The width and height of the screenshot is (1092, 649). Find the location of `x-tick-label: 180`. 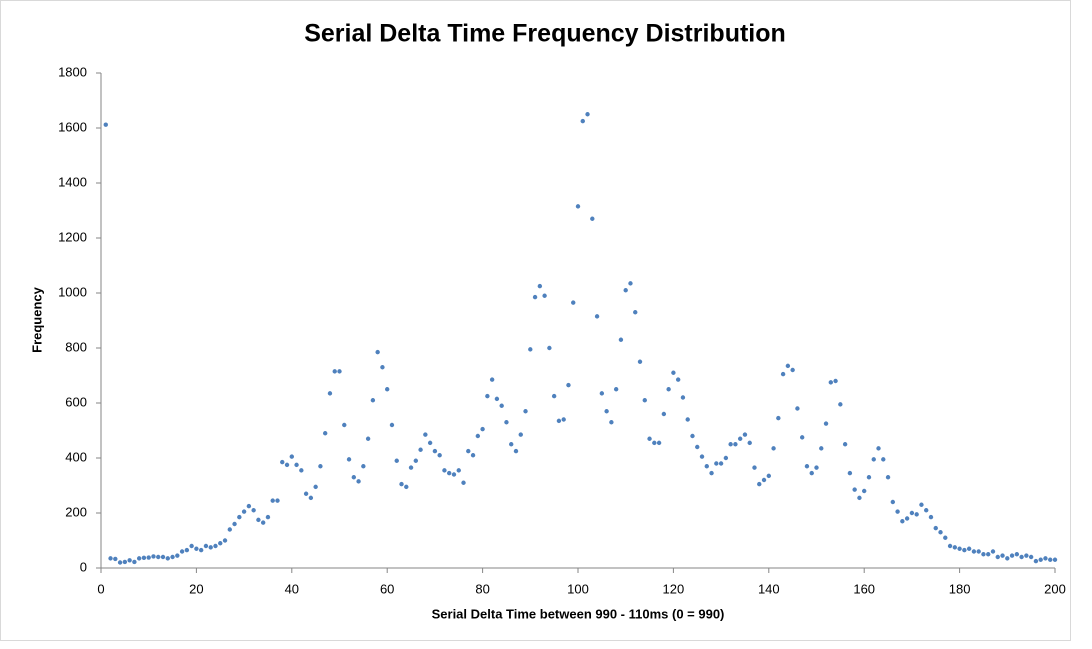

x-tick-label: 180 is located at coordinates (960, 588).